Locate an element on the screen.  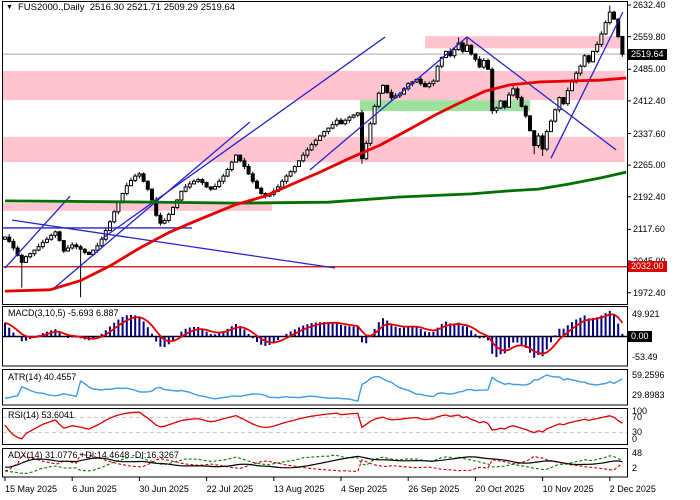
macd-zero-chip: 0.00 is located at coordinates (640, 336).